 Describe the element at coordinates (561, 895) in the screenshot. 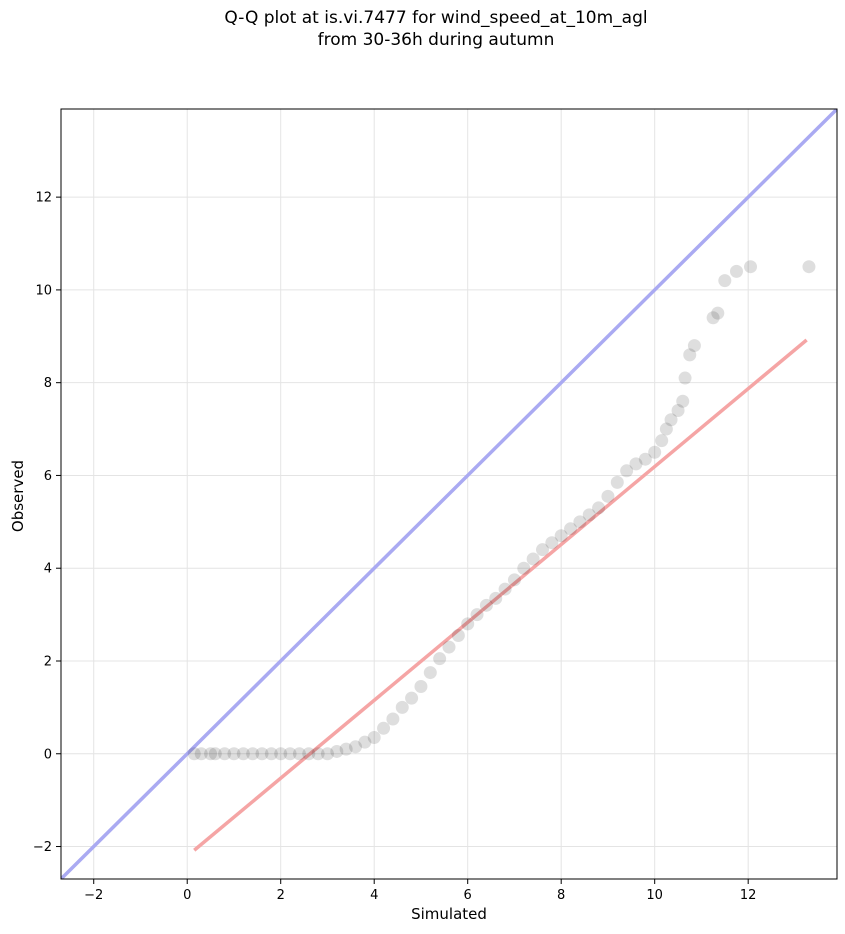

I see `x-tick-label-5: 8` at that location.